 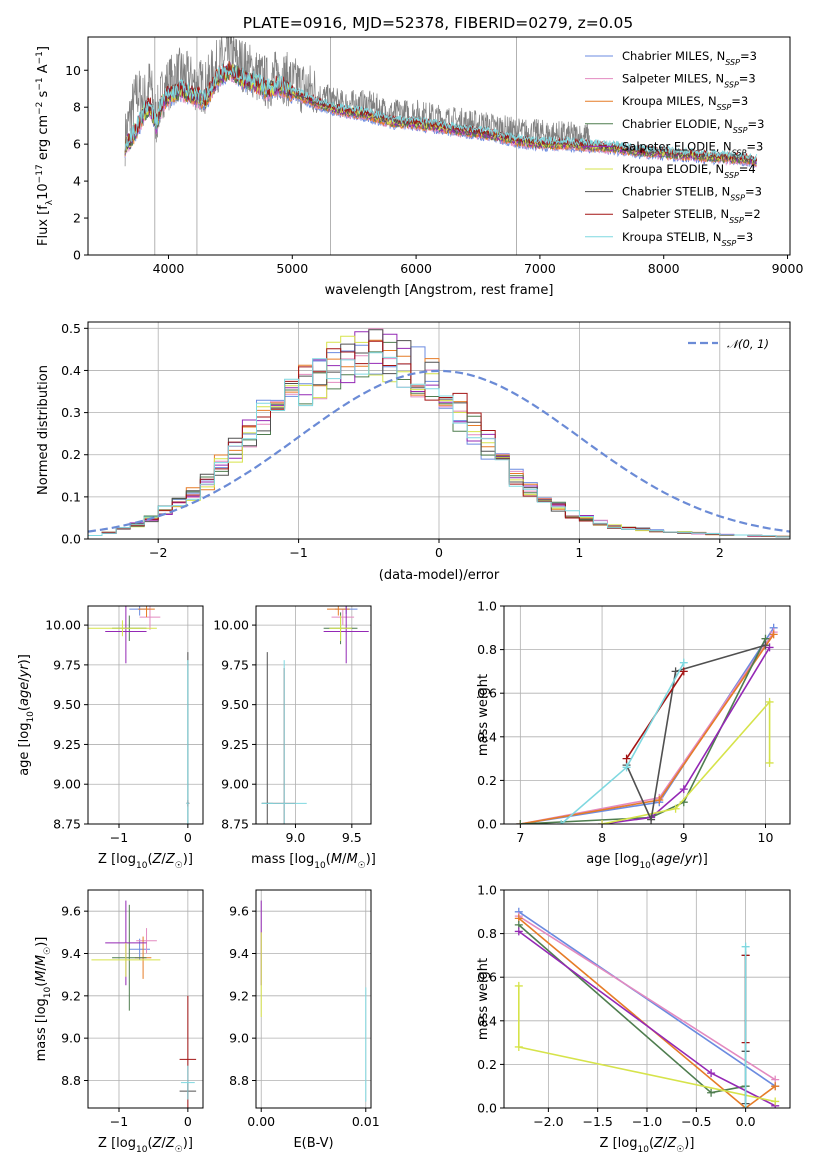 What do you see at coordinates (239, 995) in the screenshot?
I see `y-tick-label: 9.2` at bounding box center [239, 995].